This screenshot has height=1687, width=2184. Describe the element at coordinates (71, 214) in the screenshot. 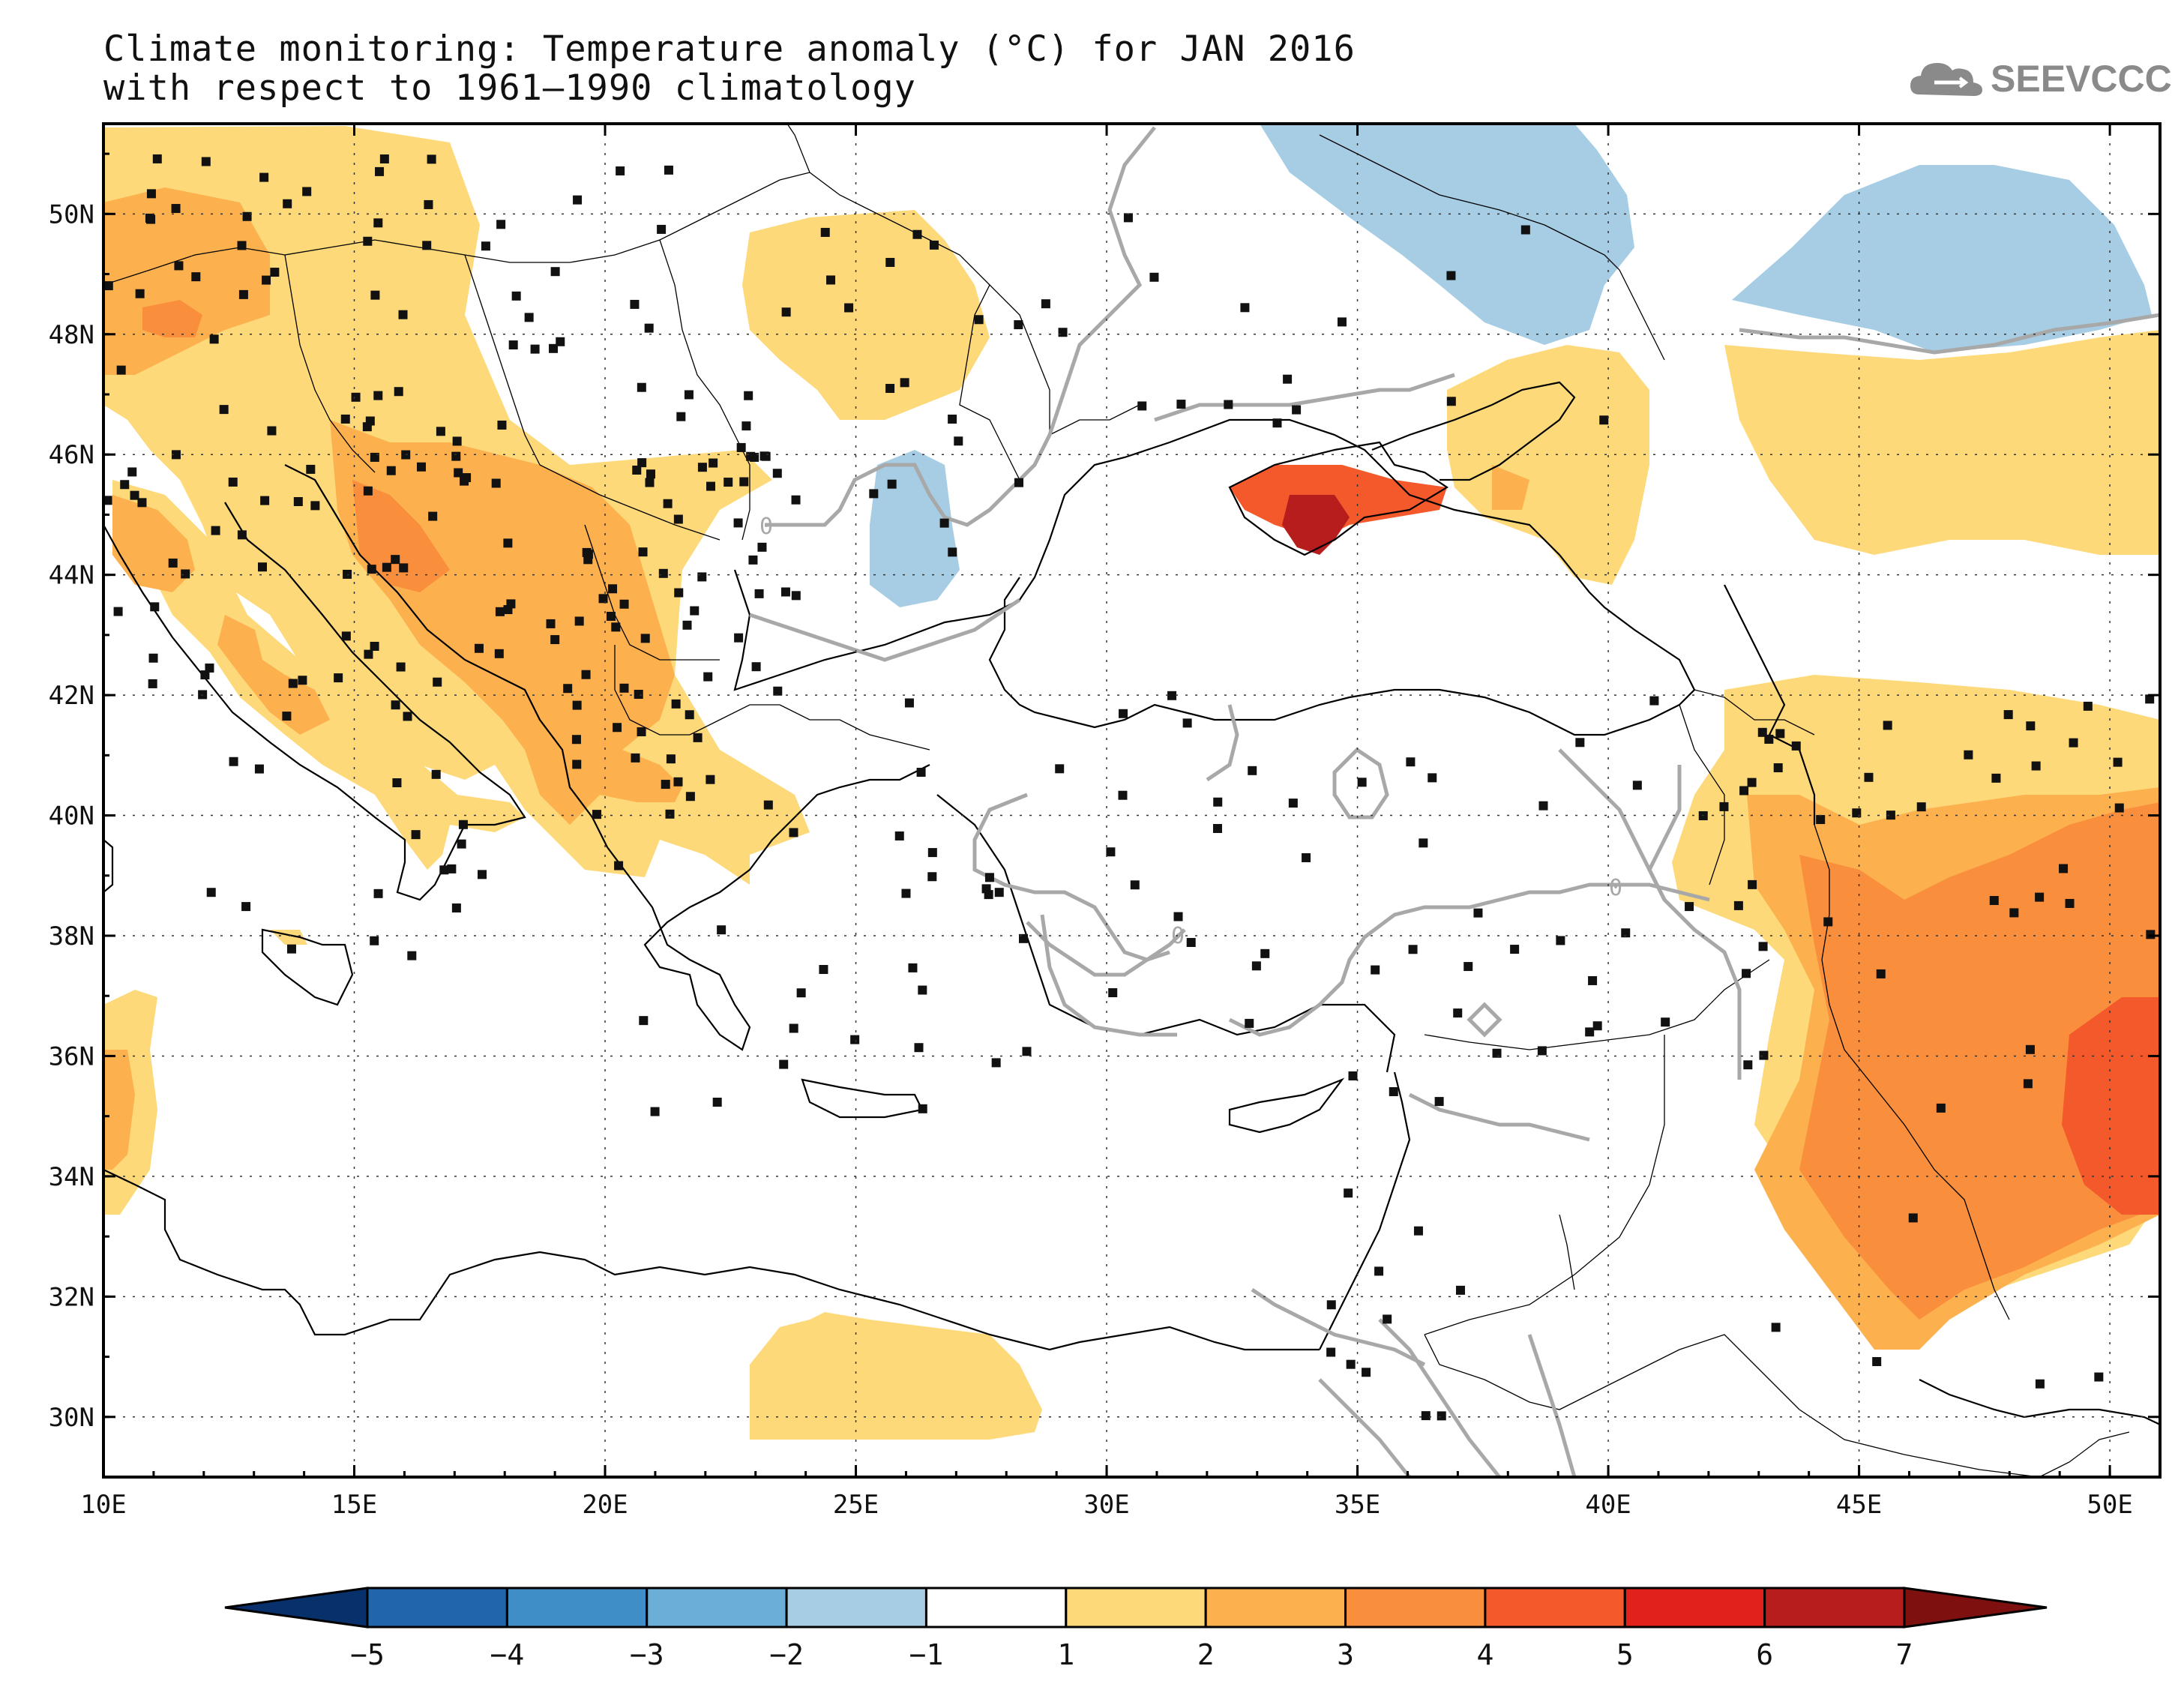

I see `lat-tick-label: 50N` at that location.